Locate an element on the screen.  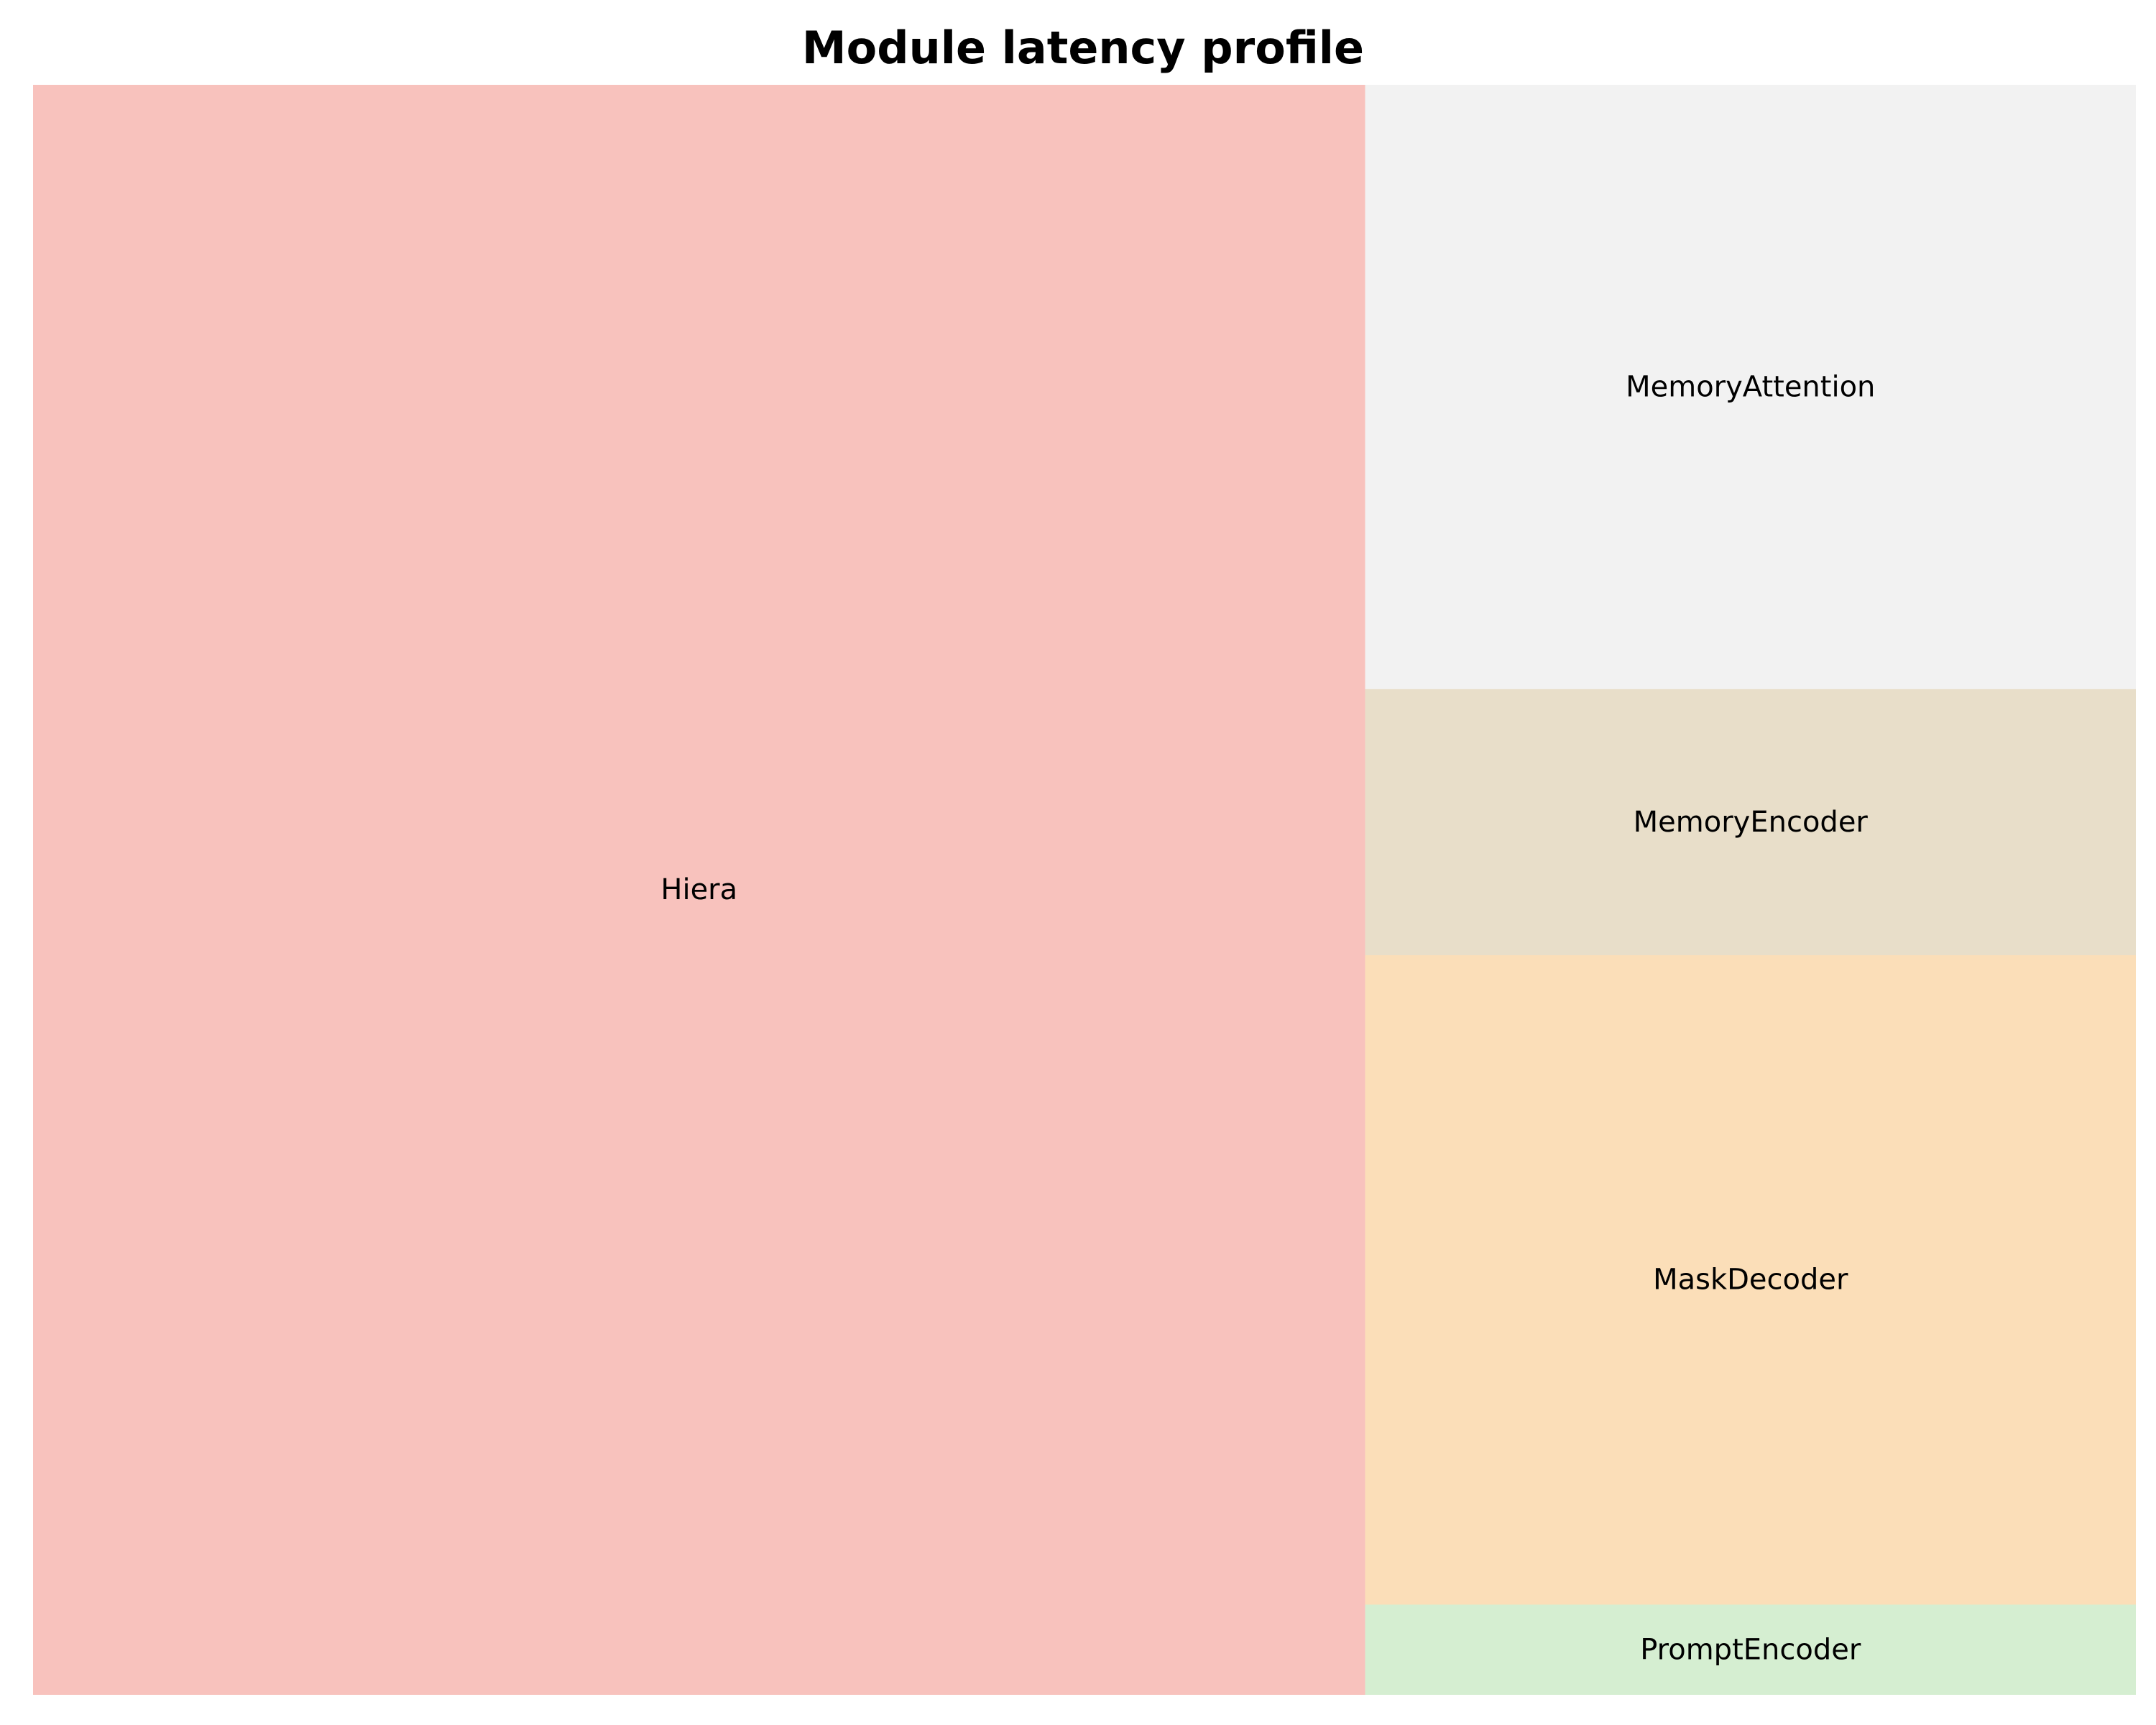
chart-title: Module latency profile is located at coordinates (1083, 48).